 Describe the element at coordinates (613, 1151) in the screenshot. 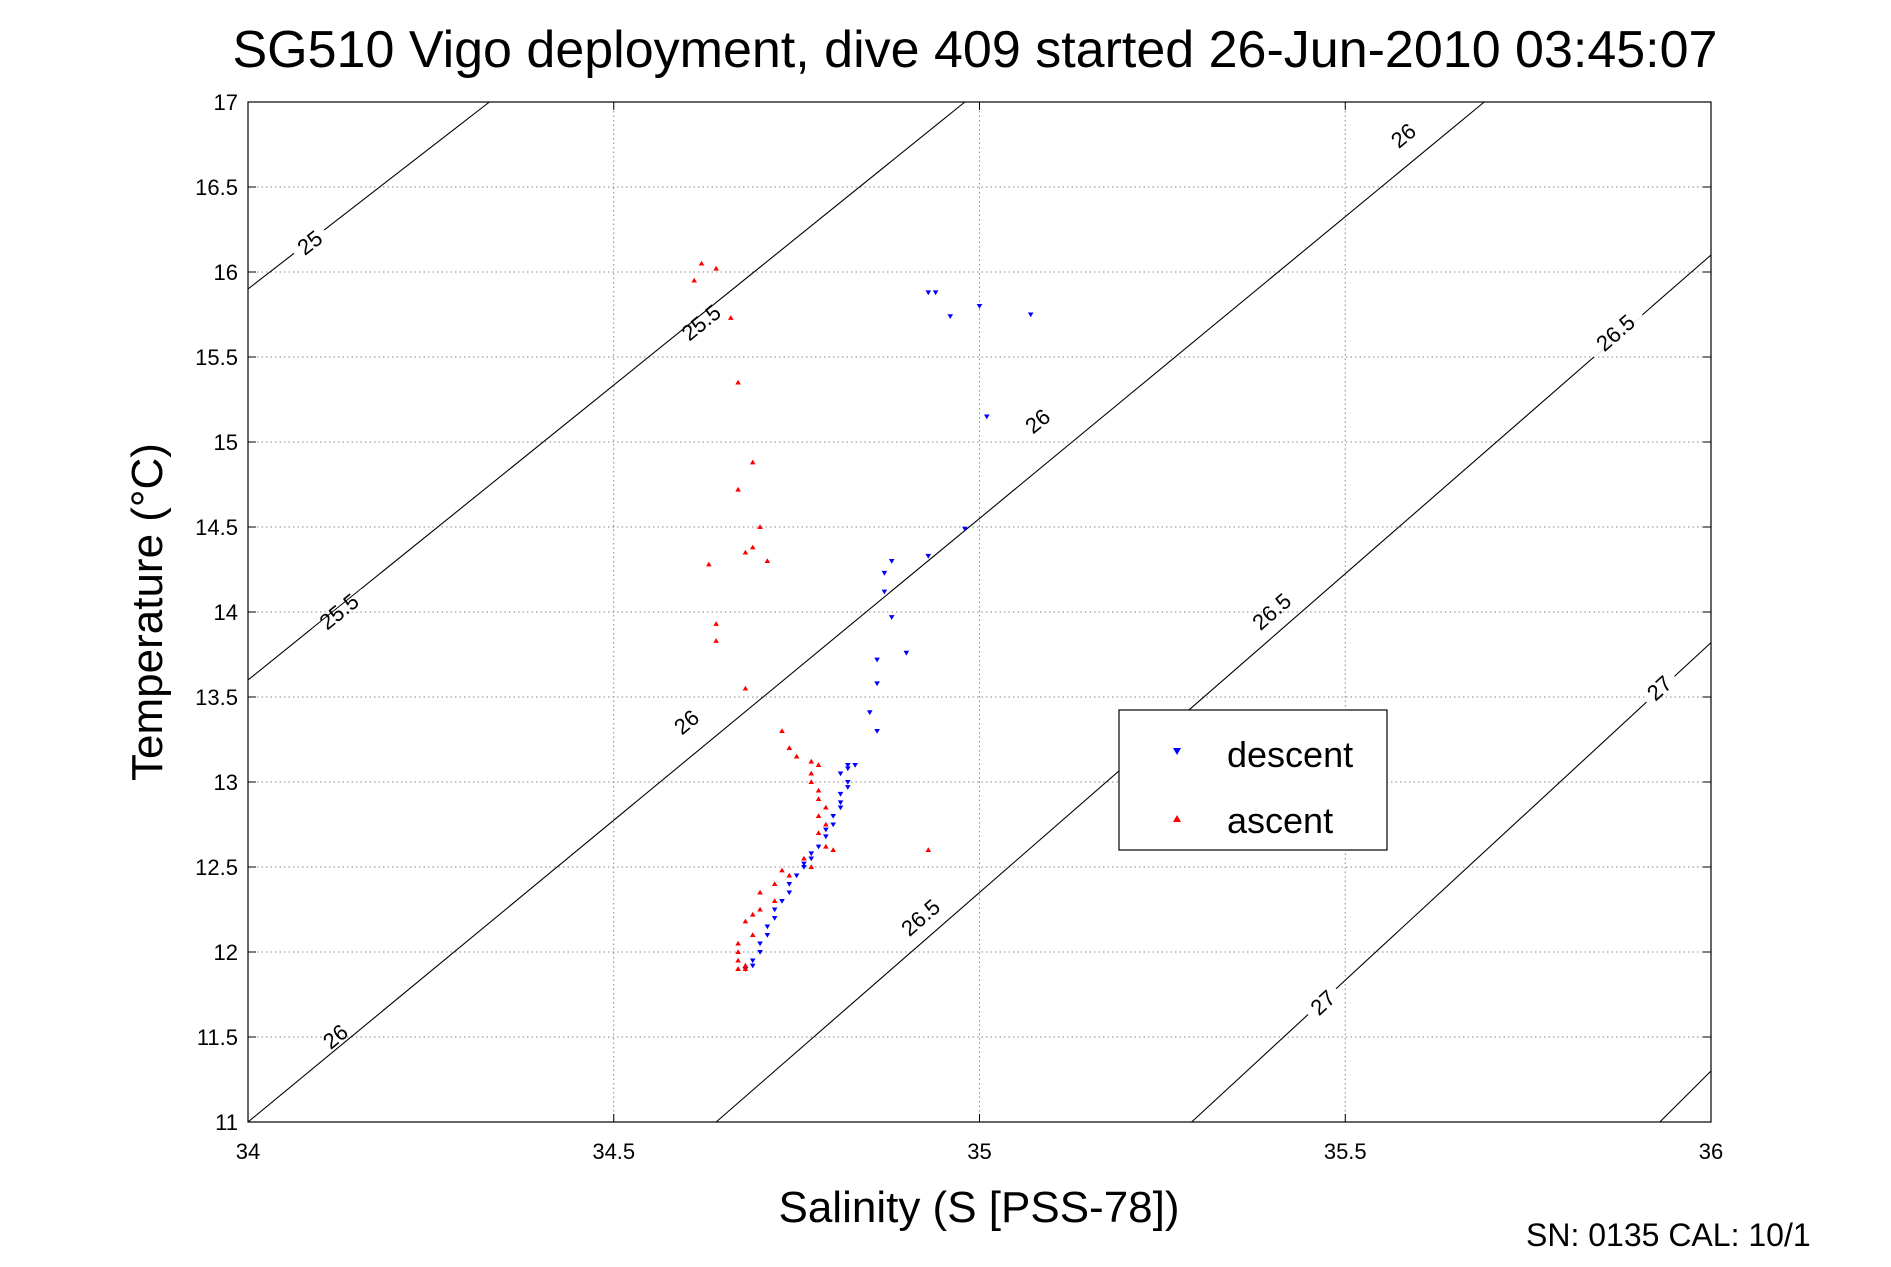

I see `x-tick-label: 34.5` at that location.